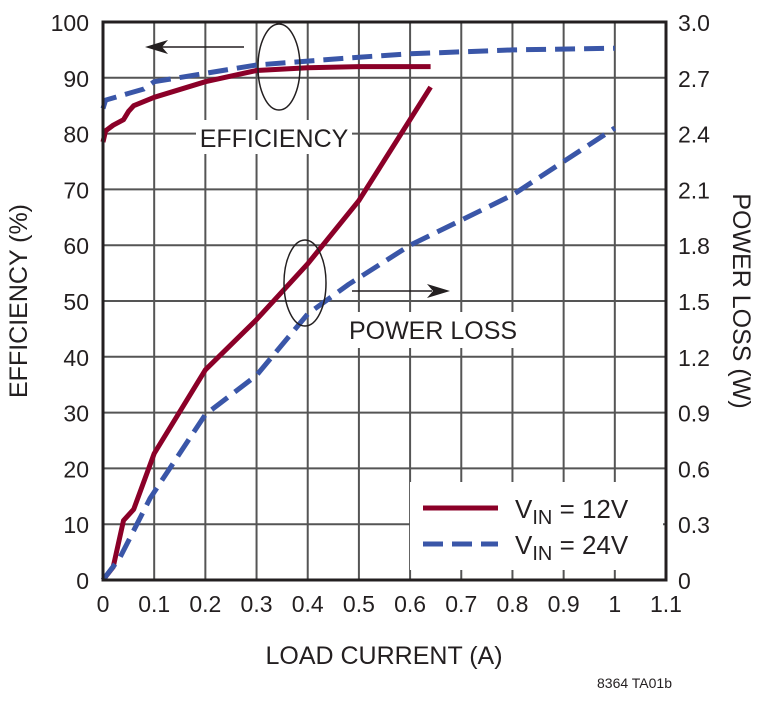 The height and width of the screenshot is (701, 760). Describe the element at coordinates (614, 604) in the screenshot. I see `x-tick-label: 1` at that location.